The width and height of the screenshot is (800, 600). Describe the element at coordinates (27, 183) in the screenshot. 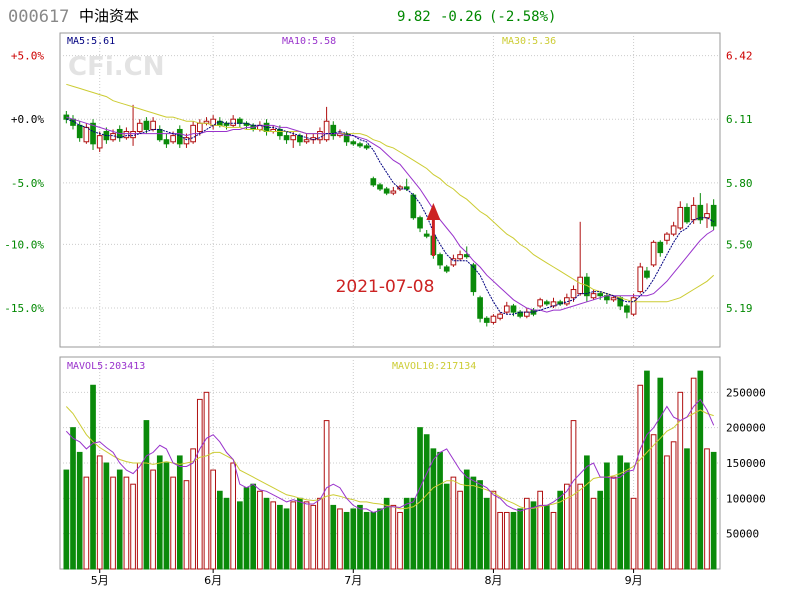

I see `y-left-tick-label: -5.0%` at that location.